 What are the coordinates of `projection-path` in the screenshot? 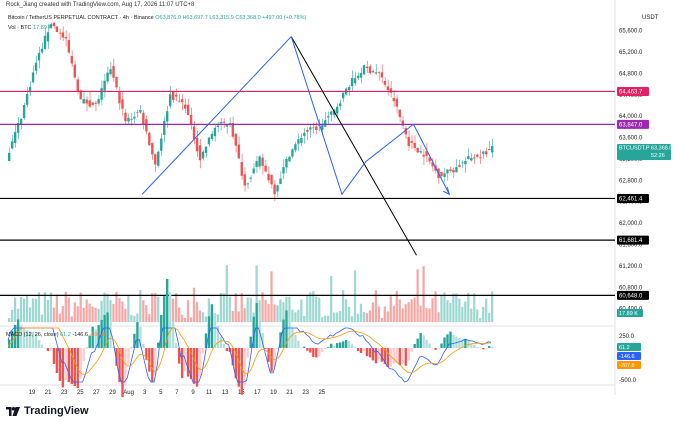 It's located at (370, 116).